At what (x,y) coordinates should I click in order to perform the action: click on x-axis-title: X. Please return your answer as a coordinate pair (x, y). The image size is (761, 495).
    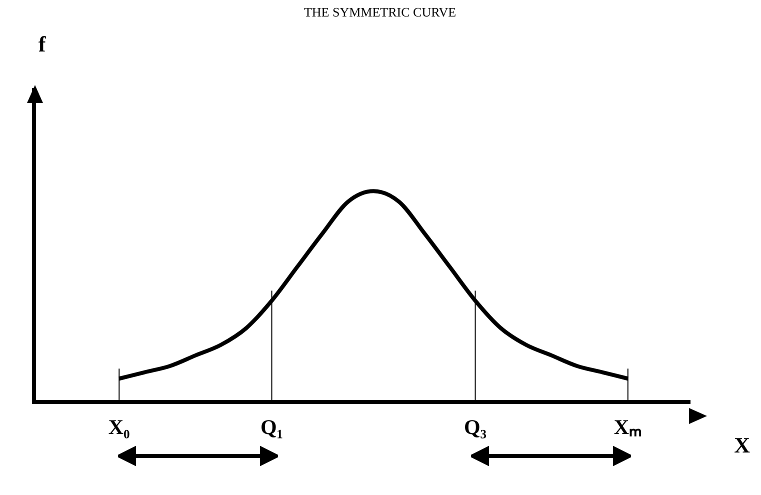
    Looking at the image, I should click on (742, 445).